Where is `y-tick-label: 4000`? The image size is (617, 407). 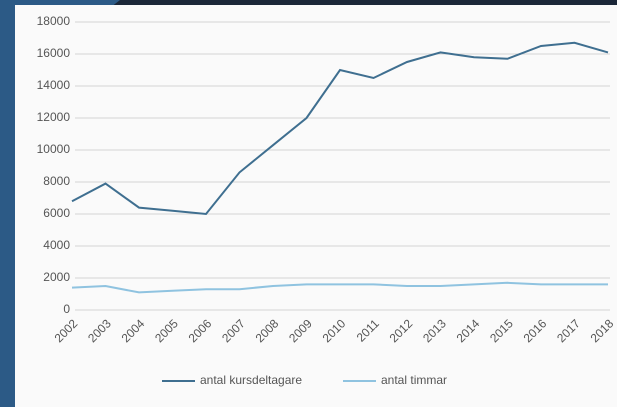
y-tick-label: 4000 is located at coordinates (56, 245).